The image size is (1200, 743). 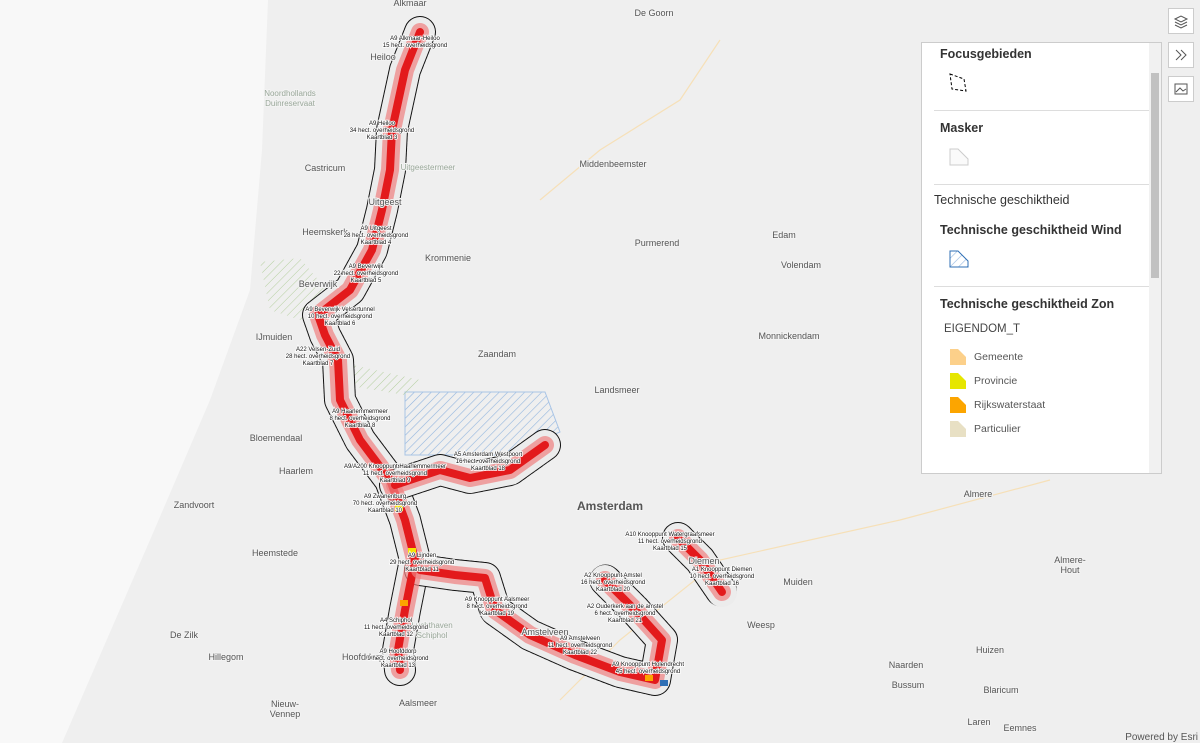 I want to click on legend-title: Technische geschiktheid Wind, so click(x=1031, y=230).